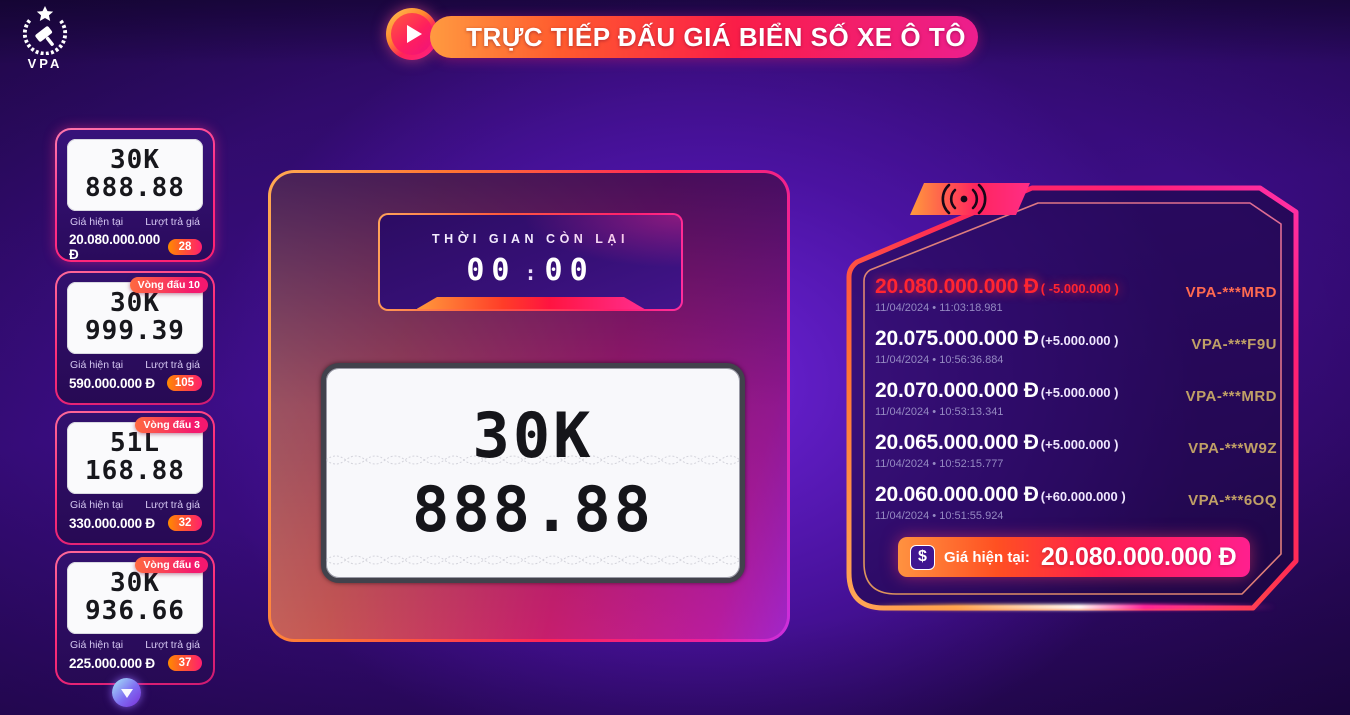 This screenshot has width=1350, height=715. Describe the element at coordinates (987, 557) in the screenshot. I see `current-price-label: Giá hiện tại:` at that location.